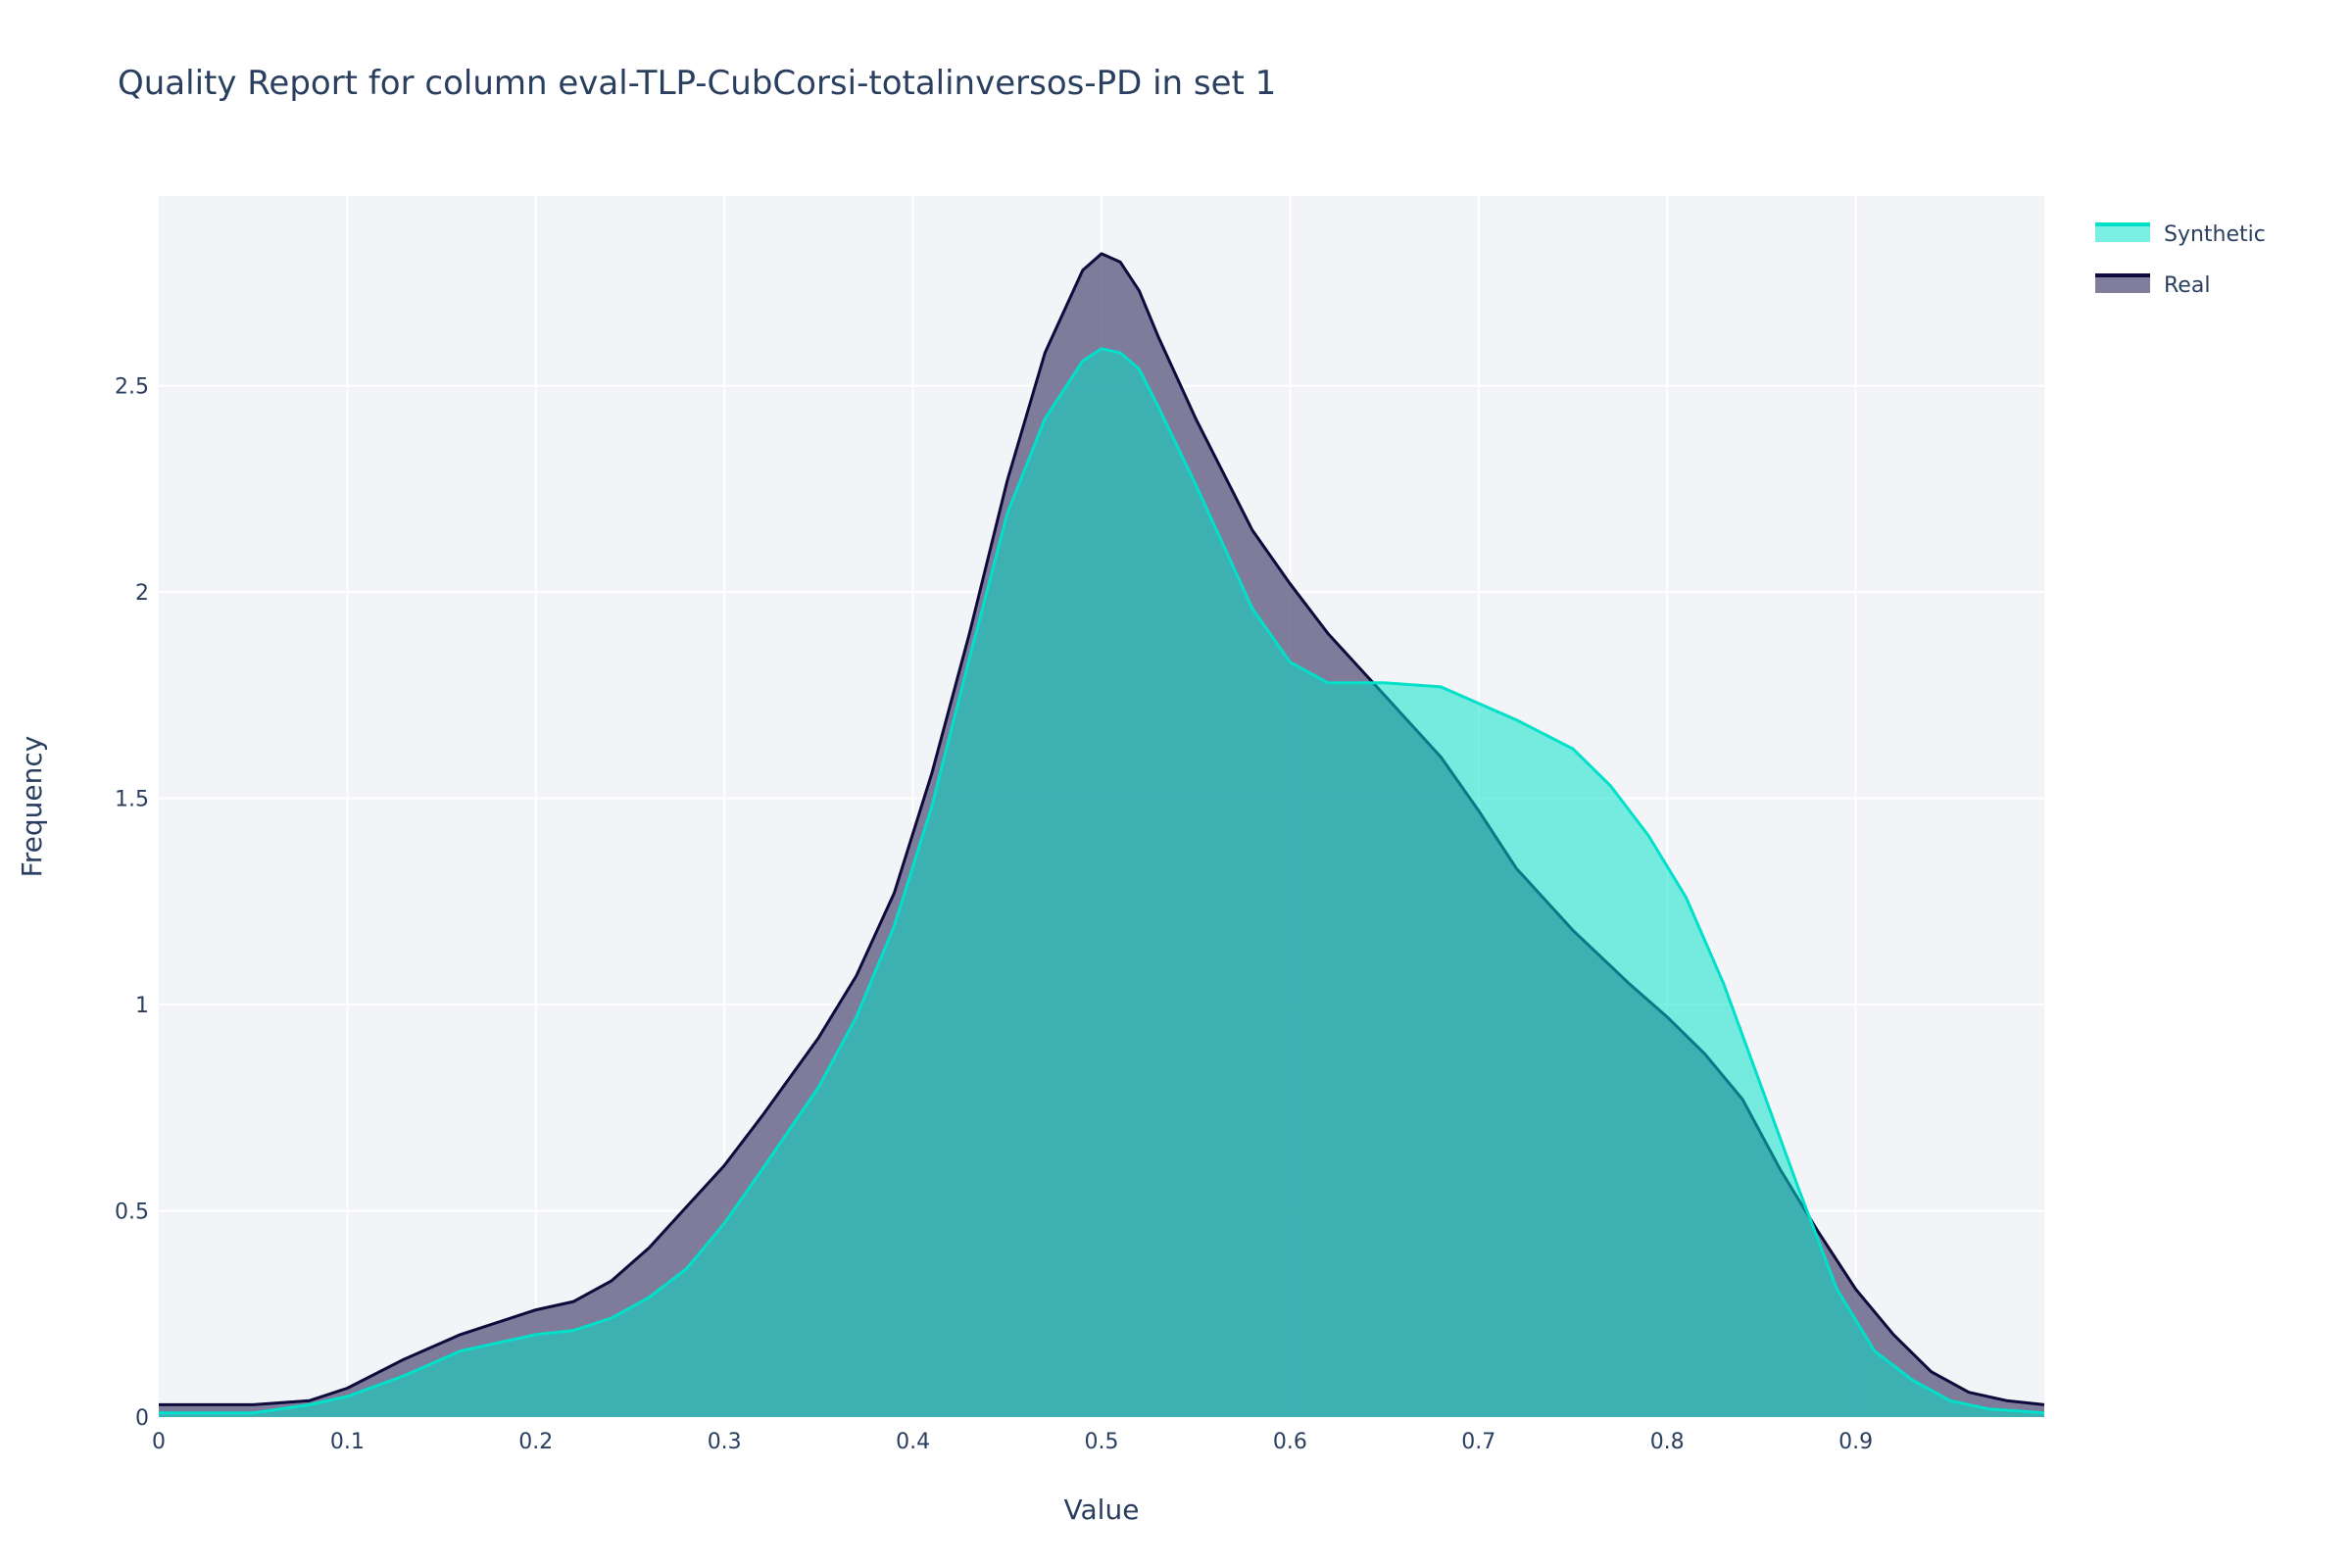 The height and width of the screenshot is (1568, 2352). What do you see at coordinates (1102, 1442) in the screenshot?
I see `x-tick-label: 0.5` at bounding box center [1102, 1442].